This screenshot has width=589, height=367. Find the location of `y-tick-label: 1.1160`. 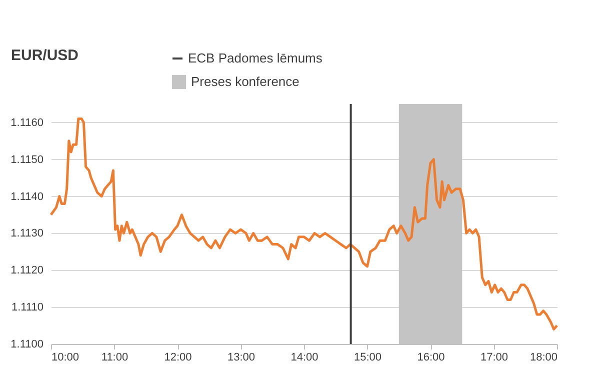

y-tick-label: 1.1160 is located at coordinates (27, 122).